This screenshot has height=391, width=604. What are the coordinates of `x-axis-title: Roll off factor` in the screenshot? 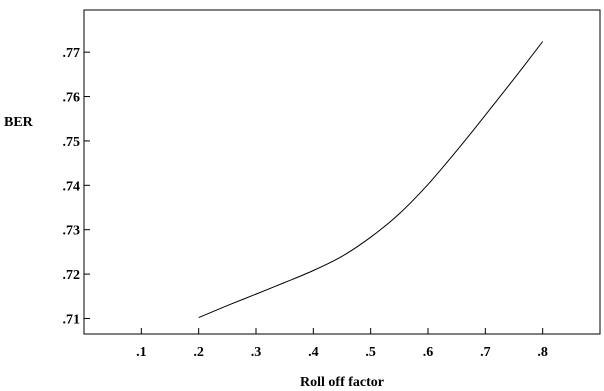 It's located at (342, 382).